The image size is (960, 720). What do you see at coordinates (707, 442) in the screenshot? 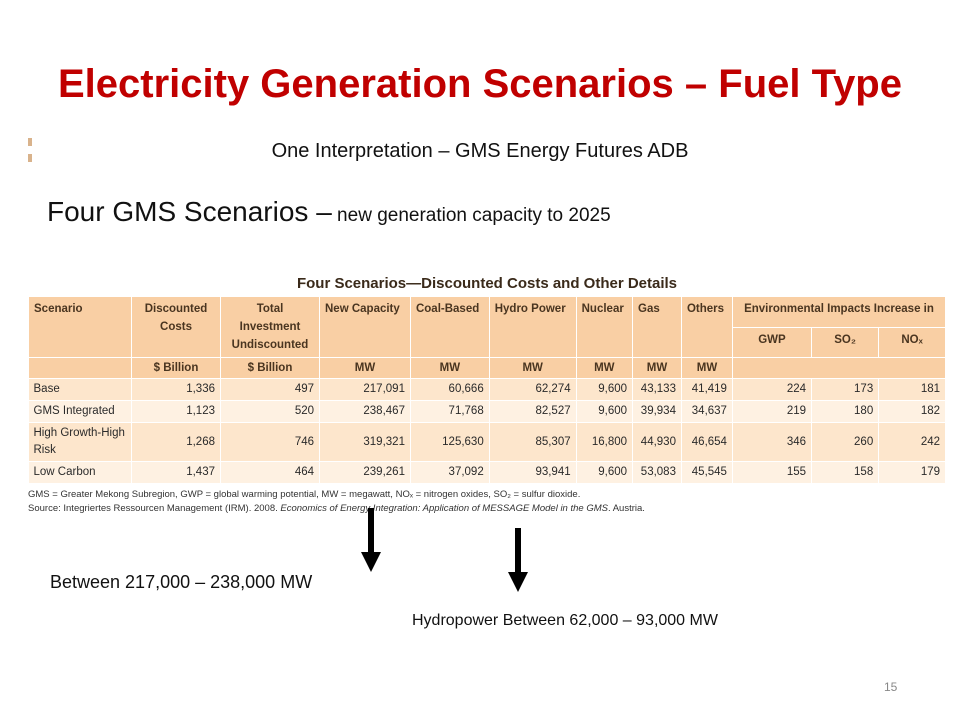
I see `table-cell: 46,654` at bounding box center [707, 442].